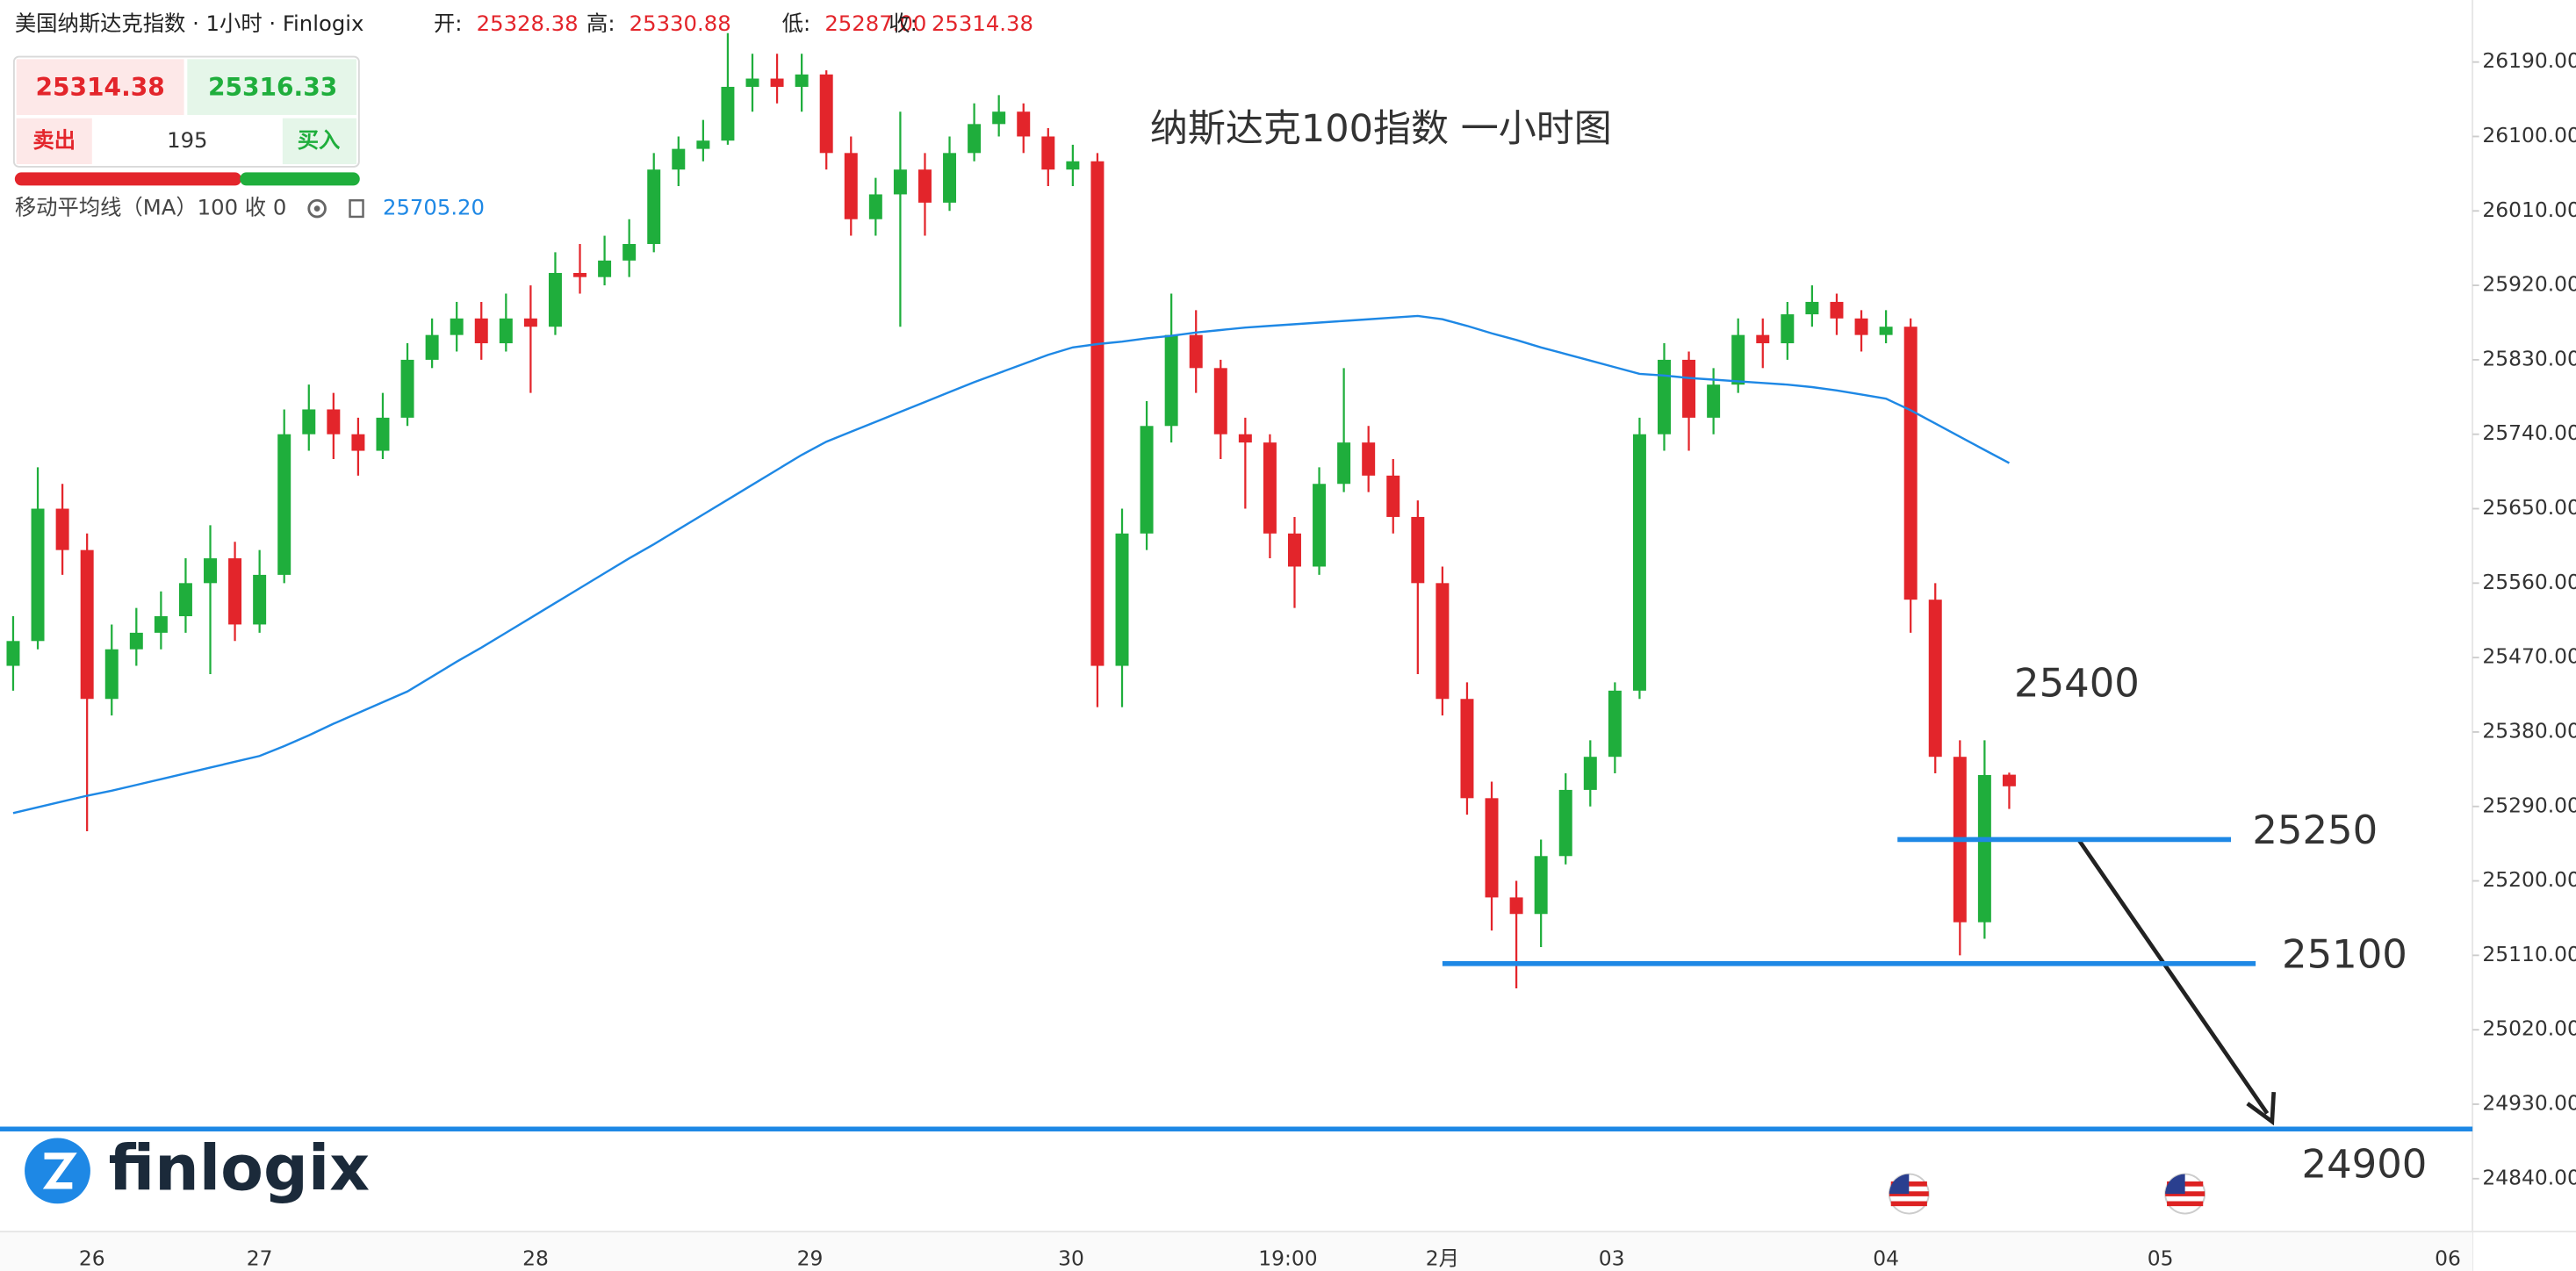 The height and width of the screenshot is (1271, 2576). What do you see at coordinates (2448, 1258) in the screenshot?
I see `x-tick-label: 06` at bounding box center [2448, 1258].